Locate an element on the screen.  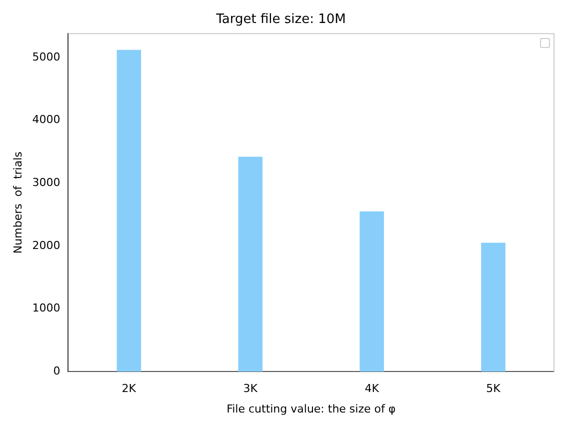
chart-title: Target file size: 10M is located at coordinates (280, 20).